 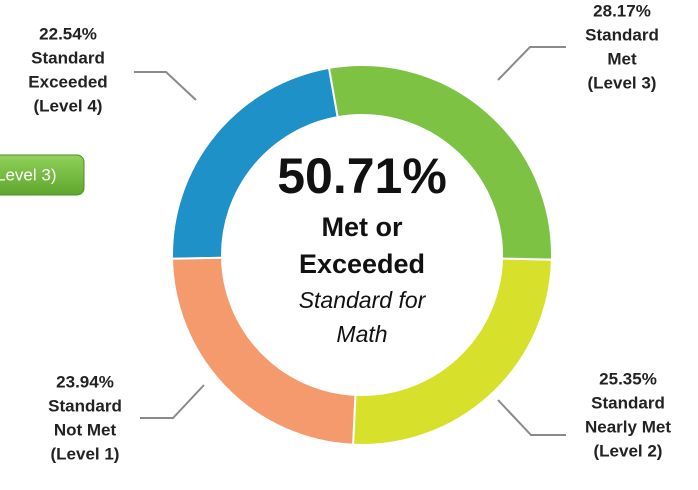 What do you see at coordinates (622, 58) in the screenshot?
I see `category-label: Met` at bounding box center [622, 58].